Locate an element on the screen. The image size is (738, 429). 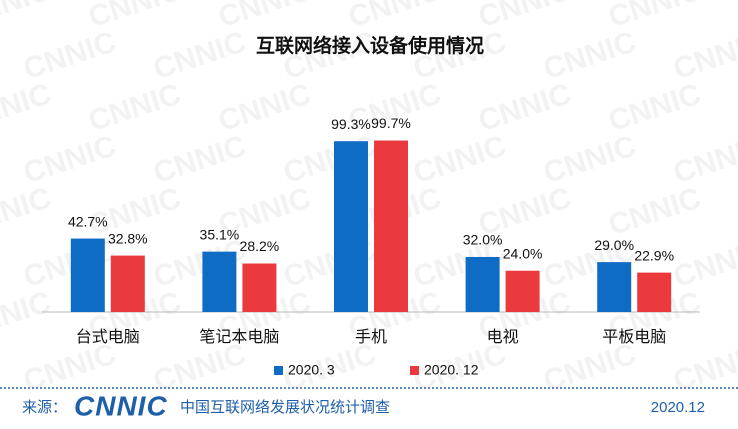
value-label: 99.3% is located at coordinates (351, 124).